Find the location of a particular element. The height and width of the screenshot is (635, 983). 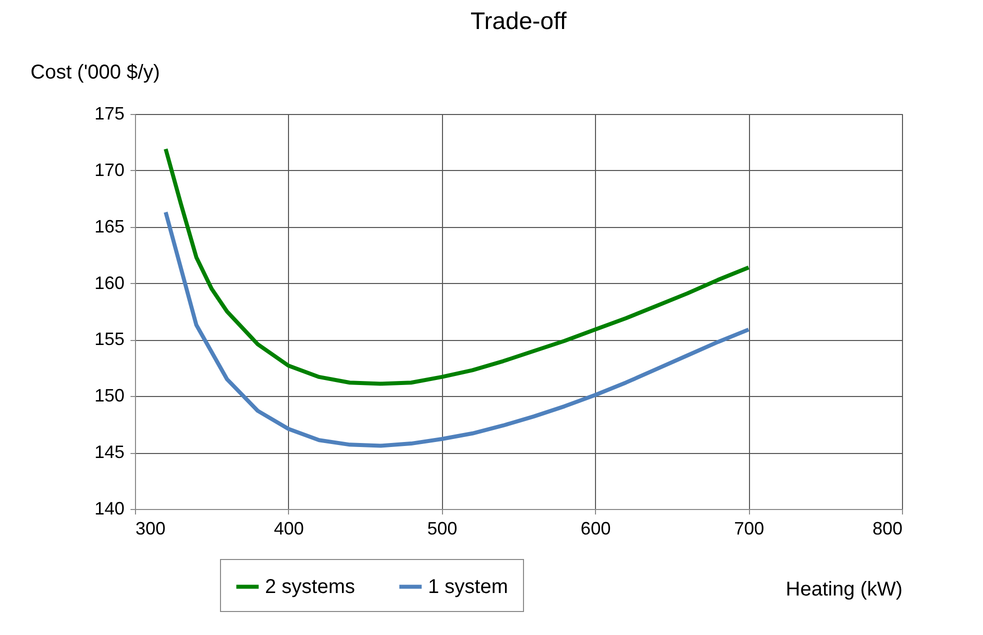

x-axis-title: Heating (kW) is located at coordinates (844, 589).